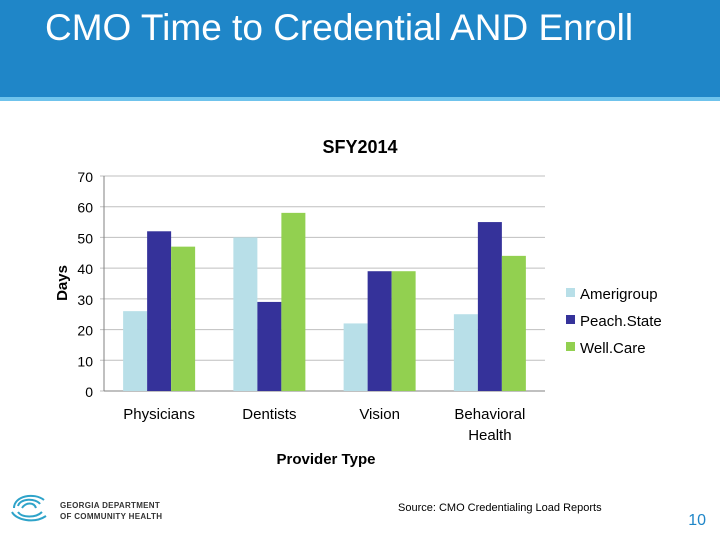 This screenshot has width=720, height=540. Describe the element at coordinates (339, 27) in the screenshot. I see `slide-title: CMO Time to Credential AND Enroll` at that location.